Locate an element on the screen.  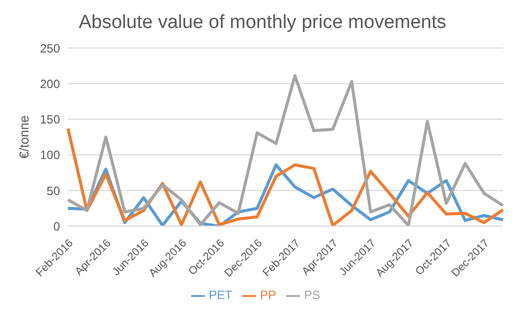
y-tick-label: 200 is located at coordinates (50, 83).